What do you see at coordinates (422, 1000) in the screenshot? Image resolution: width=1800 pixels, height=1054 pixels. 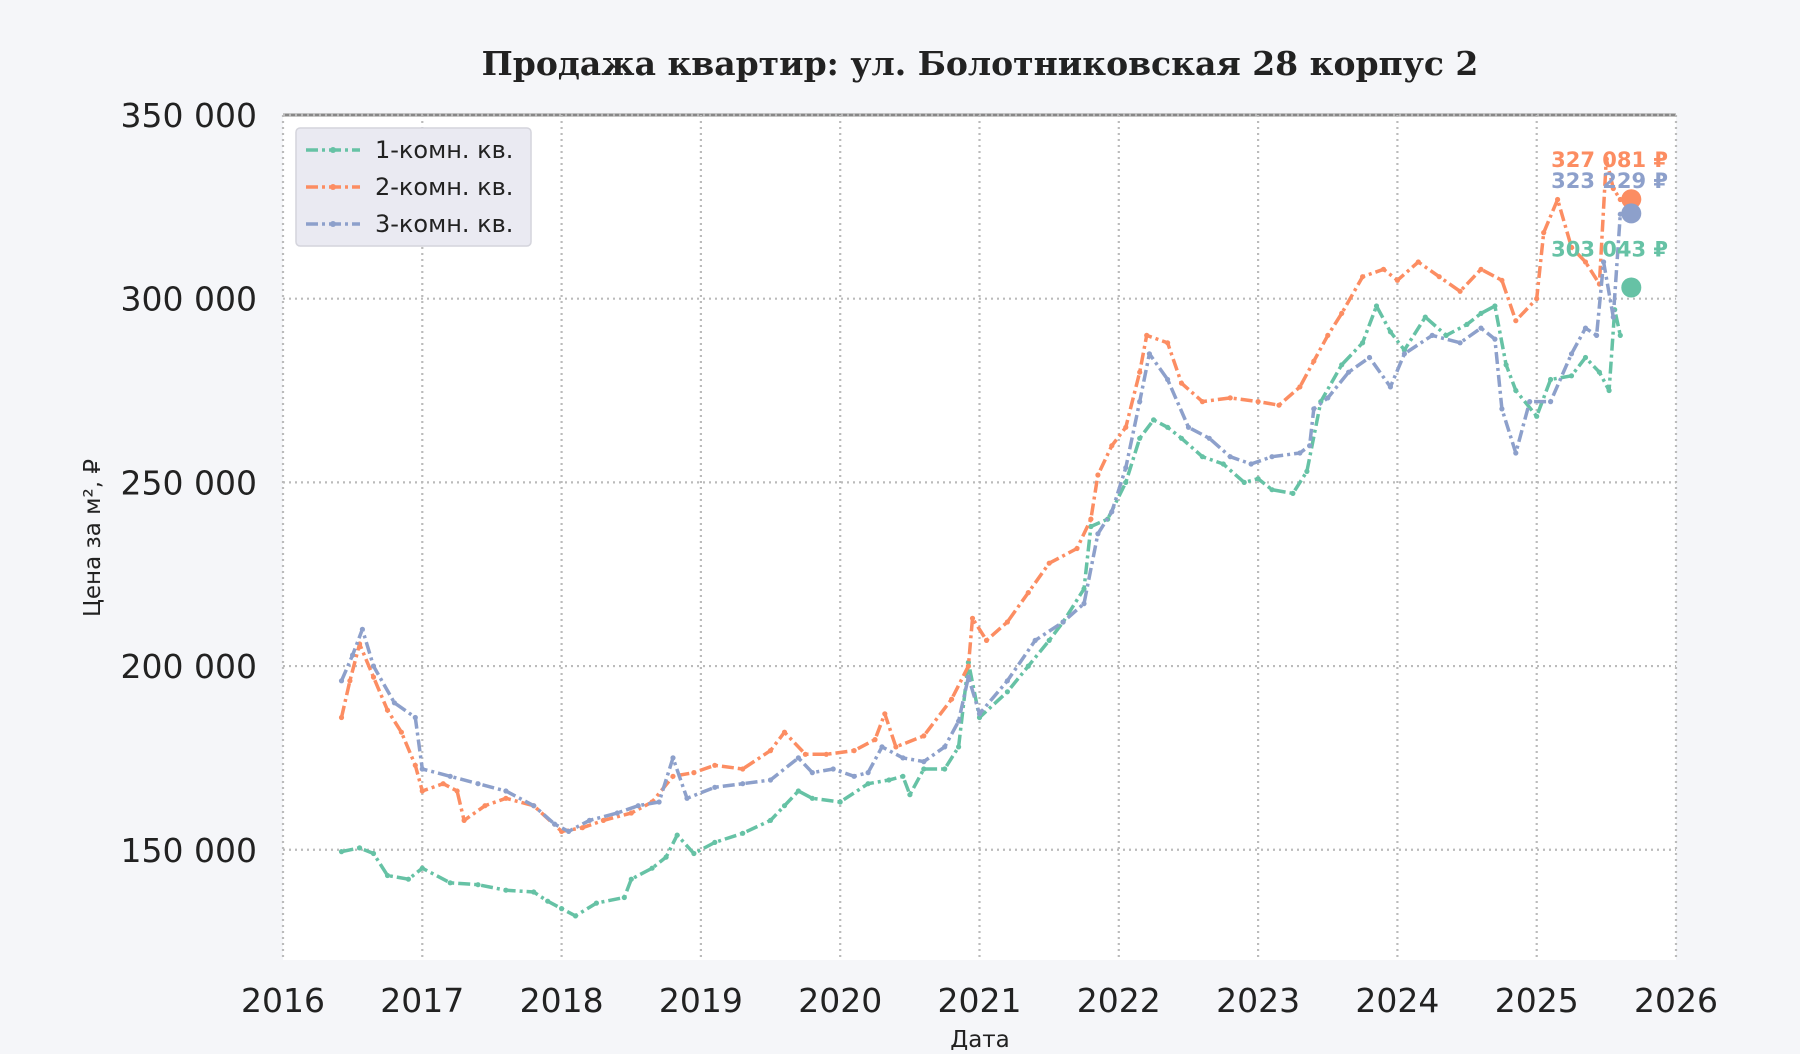 I see `x-tick-label: 2017` at bounding box center [422, 1000].